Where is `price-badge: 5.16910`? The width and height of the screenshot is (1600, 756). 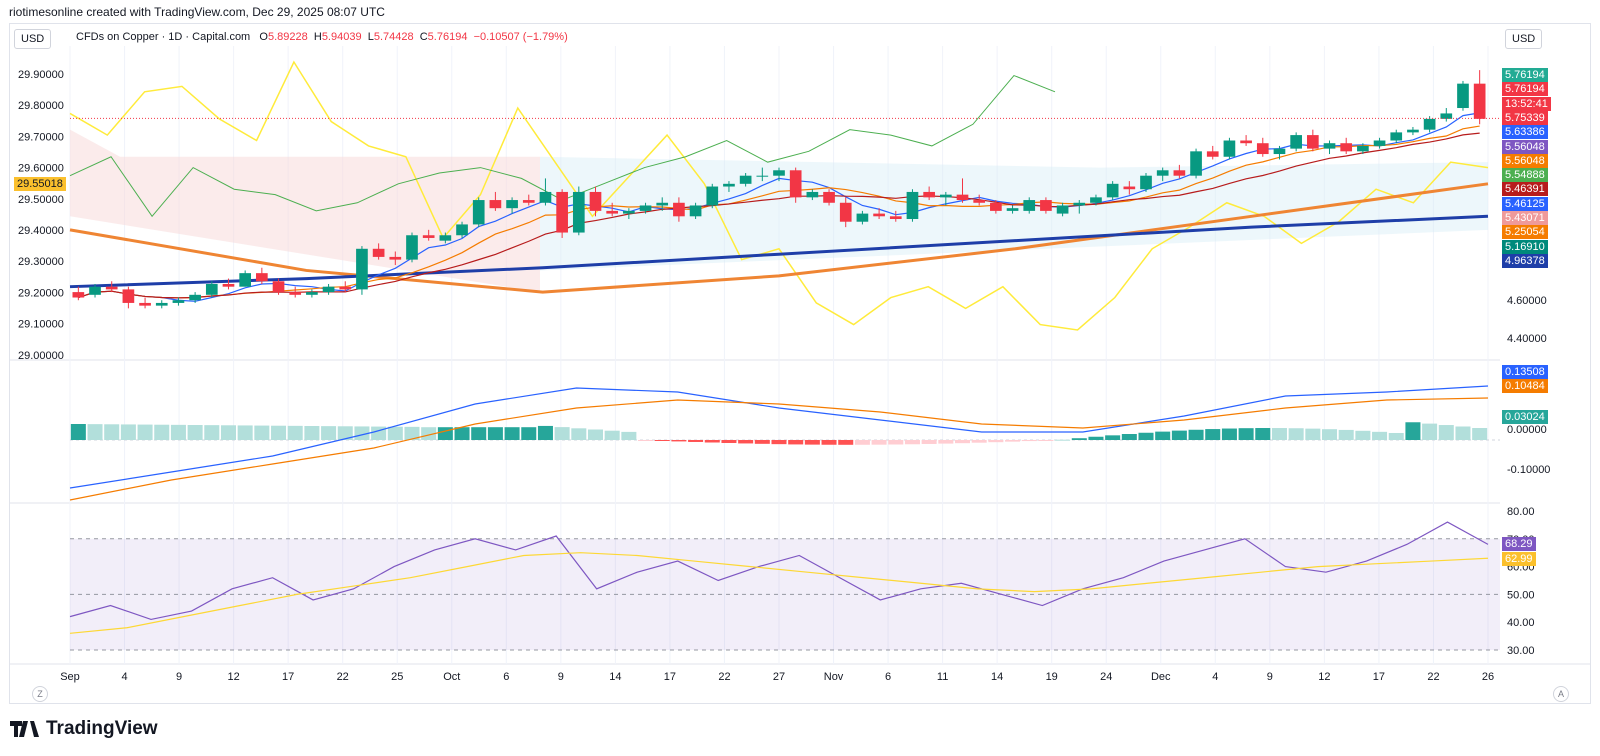 price-badge: 5.16910 is located at coordinates (1525, 246).